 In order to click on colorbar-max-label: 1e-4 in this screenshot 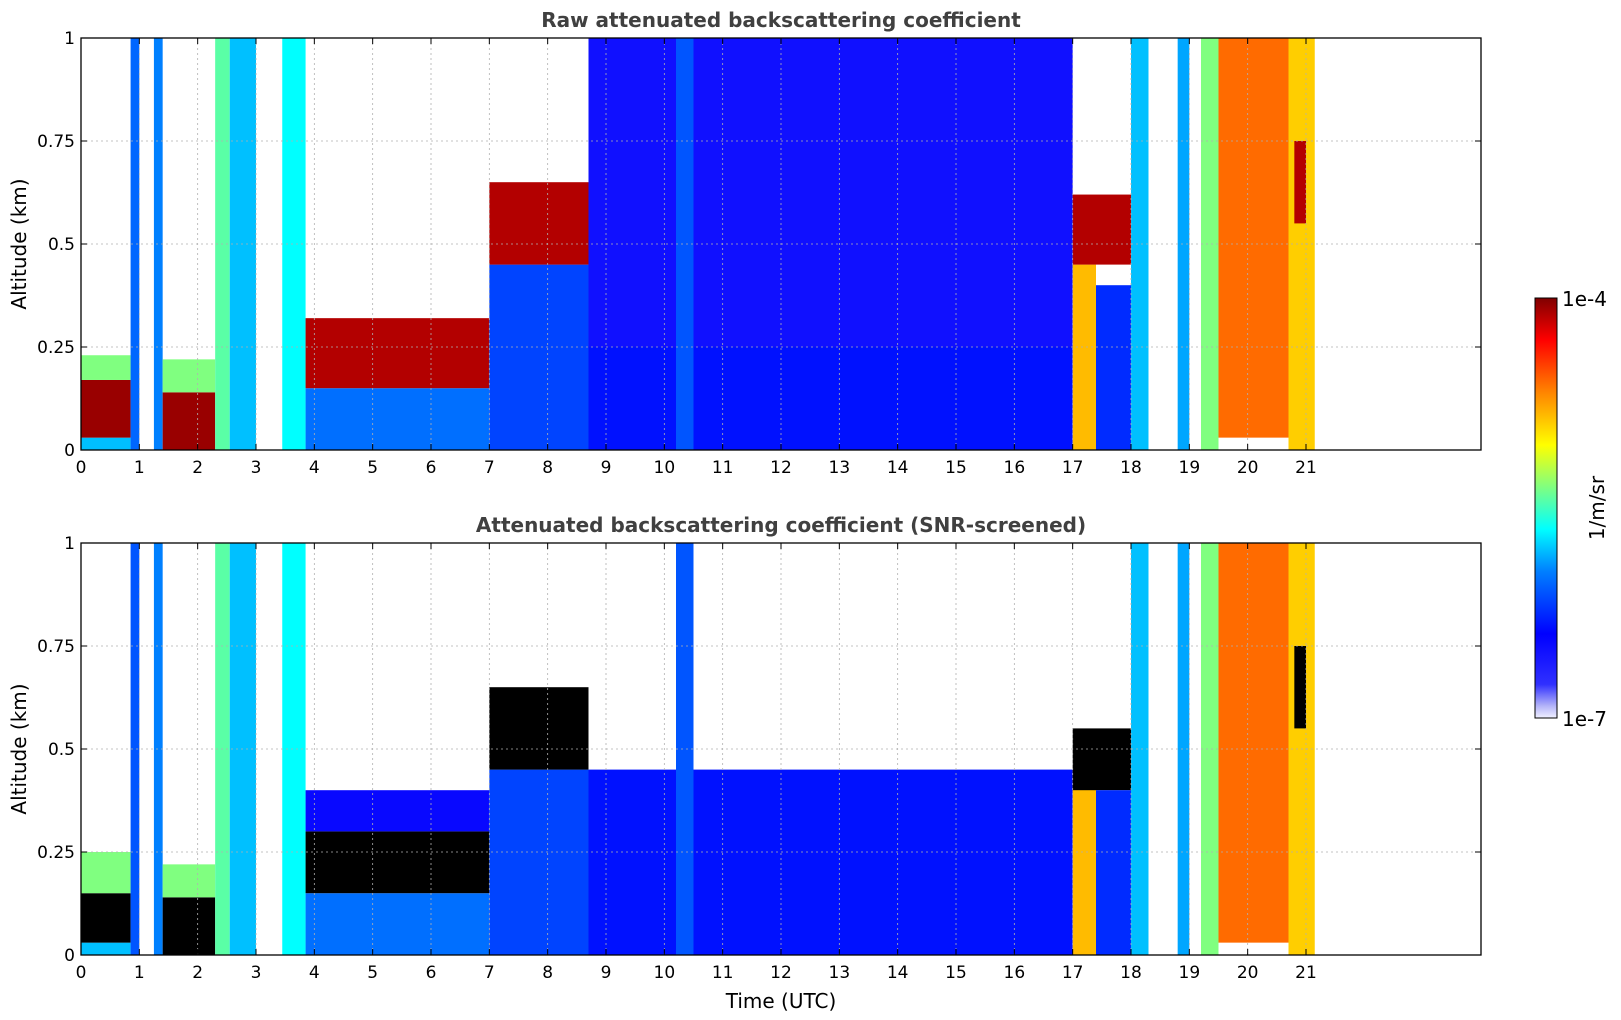, I will do `click(1584, 299)`.